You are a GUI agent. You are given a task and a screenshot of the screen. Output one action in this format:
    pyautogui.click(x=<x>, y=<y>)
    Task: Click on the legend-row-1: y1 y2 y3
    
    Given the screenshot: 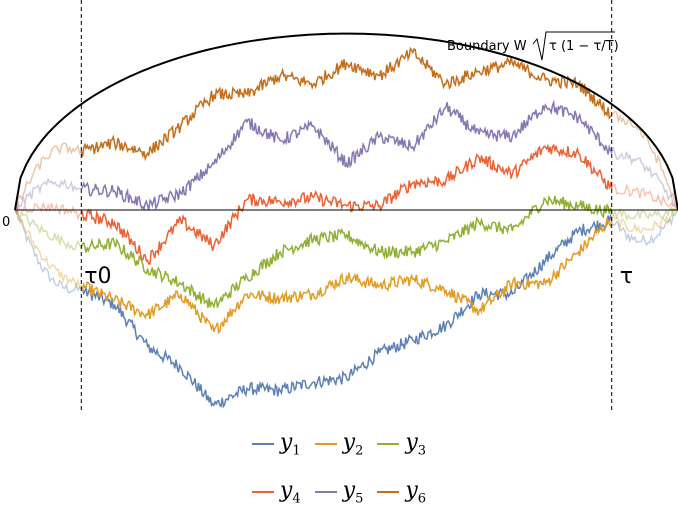 What is the action you would take?
    pyautogui.click(x=339, y=444)
    